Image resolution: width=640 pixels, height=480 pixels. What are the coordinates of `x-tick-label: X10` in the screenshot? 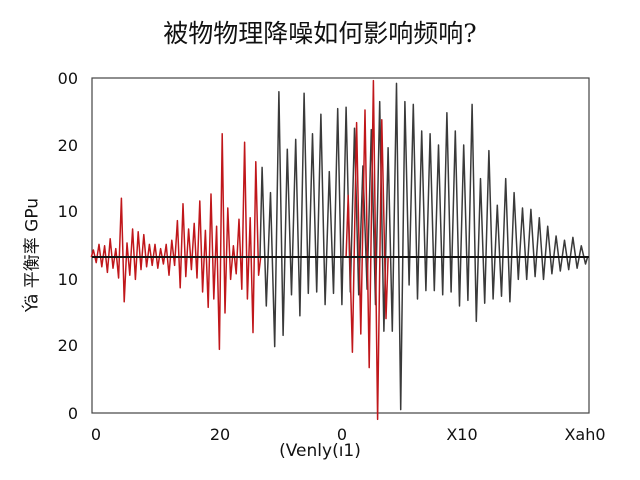 It's located at (461, 434).